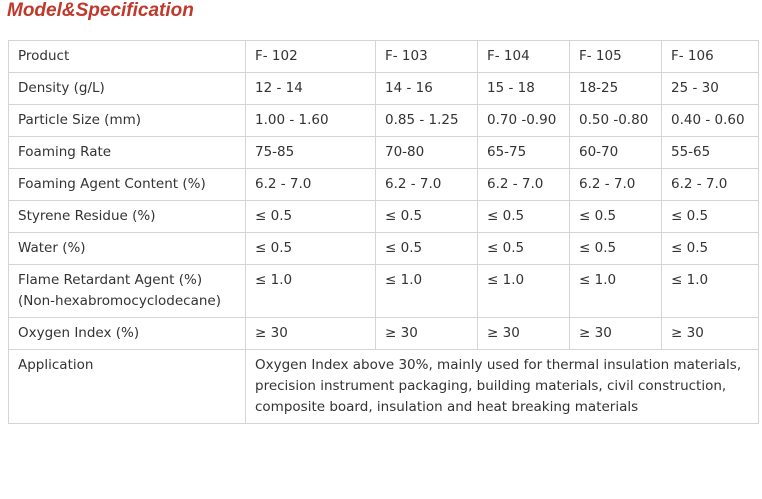 The image size is (762, 499). What do you see at coordinates (127, 216) in the screenshot?
I see `row-label: Styrene Residue (%)` at bounding box center [127, 216].